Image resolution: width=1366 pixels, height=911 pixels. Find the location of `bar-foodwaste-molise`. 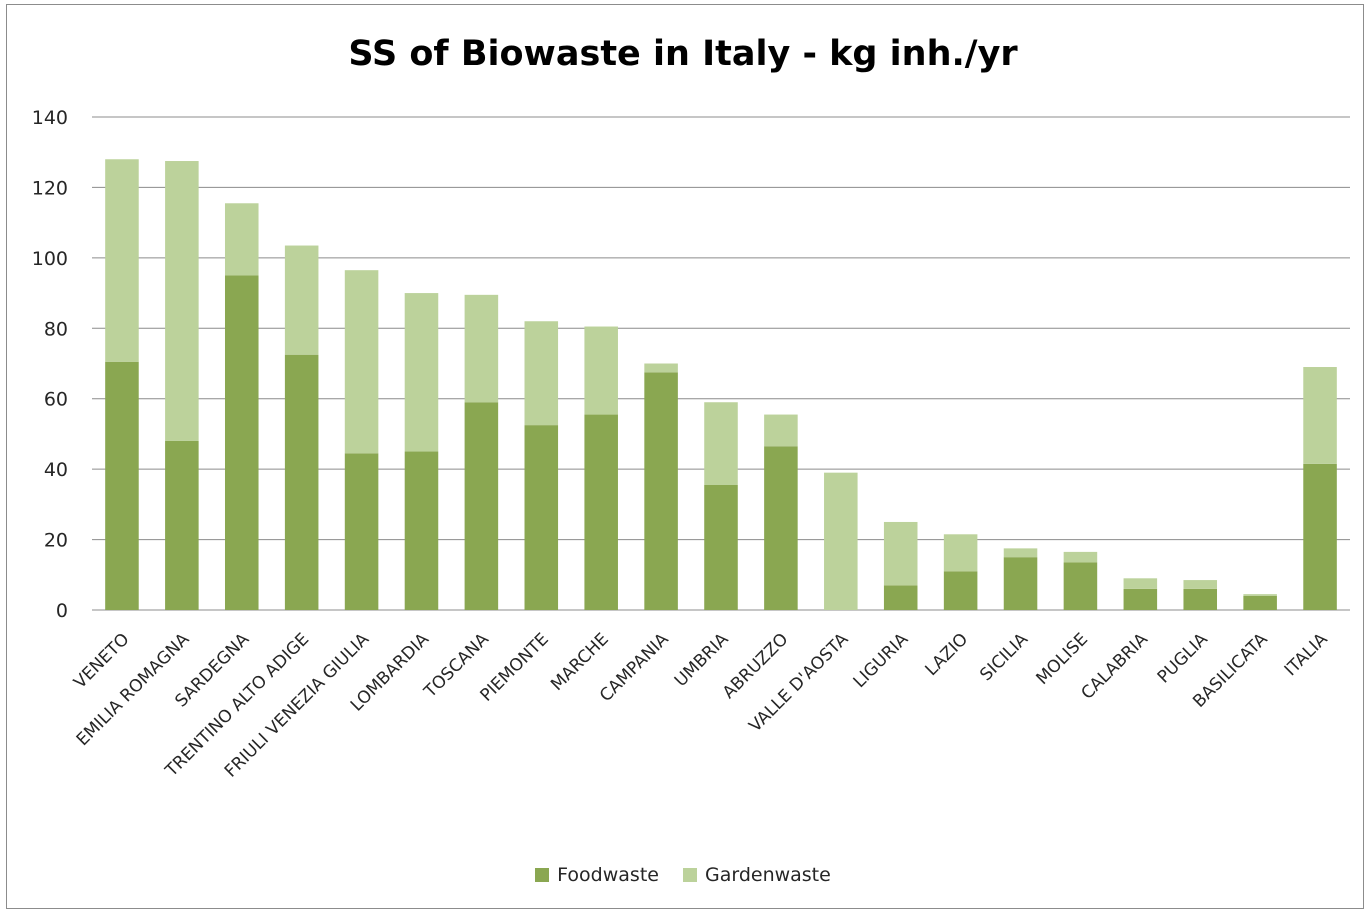

bar-foodwaste-molise is located at coordinates (1080, 586).